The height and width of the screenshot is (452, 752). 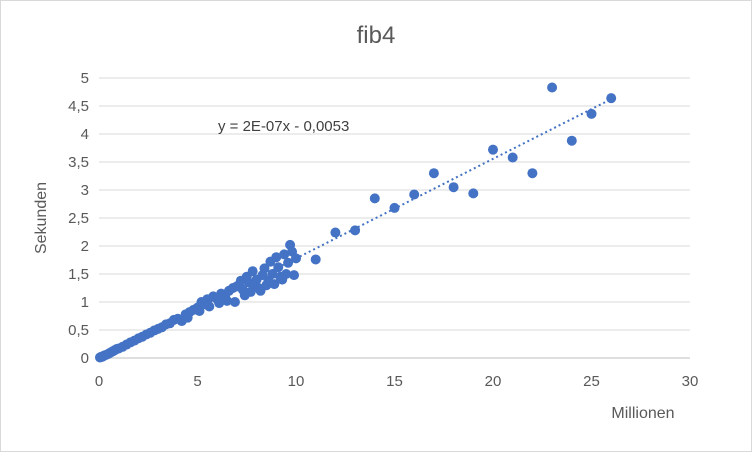 I want to click on y-tick-label: 2,5, so click(x=78, y=218).